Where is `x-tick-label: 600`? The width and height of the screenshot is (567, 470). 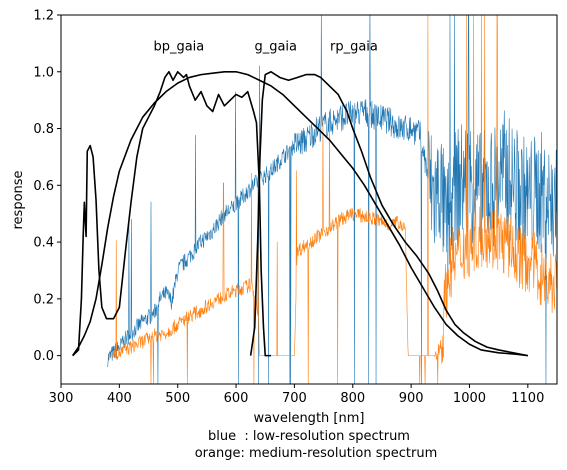
x-tick-label: 600 is located at coordinates (236, 398).